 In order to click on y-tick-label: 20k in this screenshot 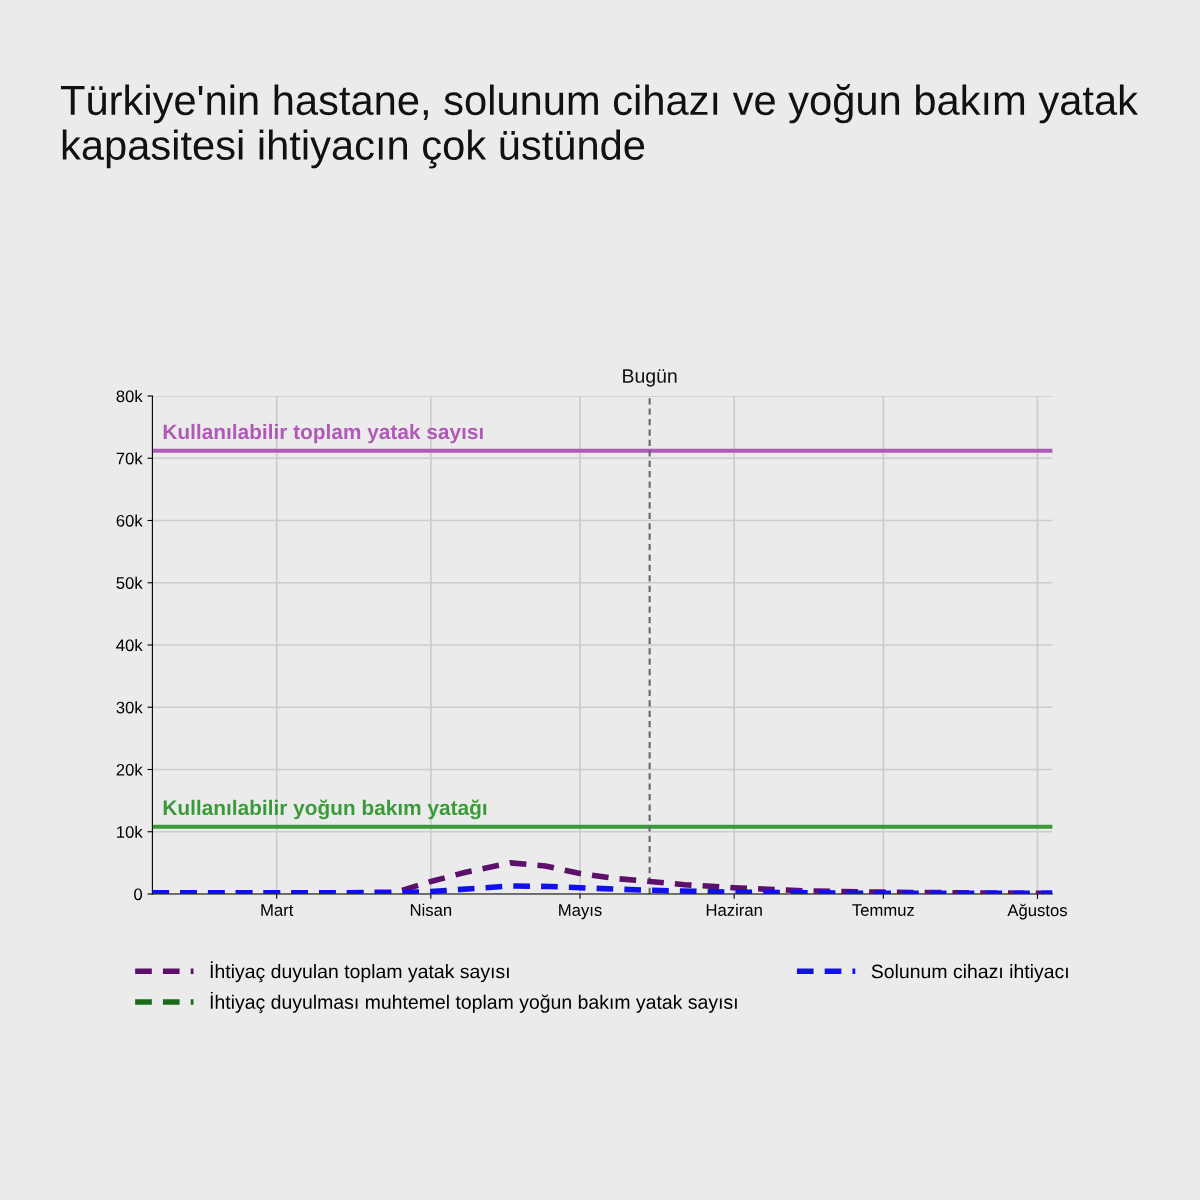, I will do `click(129, 769)`.